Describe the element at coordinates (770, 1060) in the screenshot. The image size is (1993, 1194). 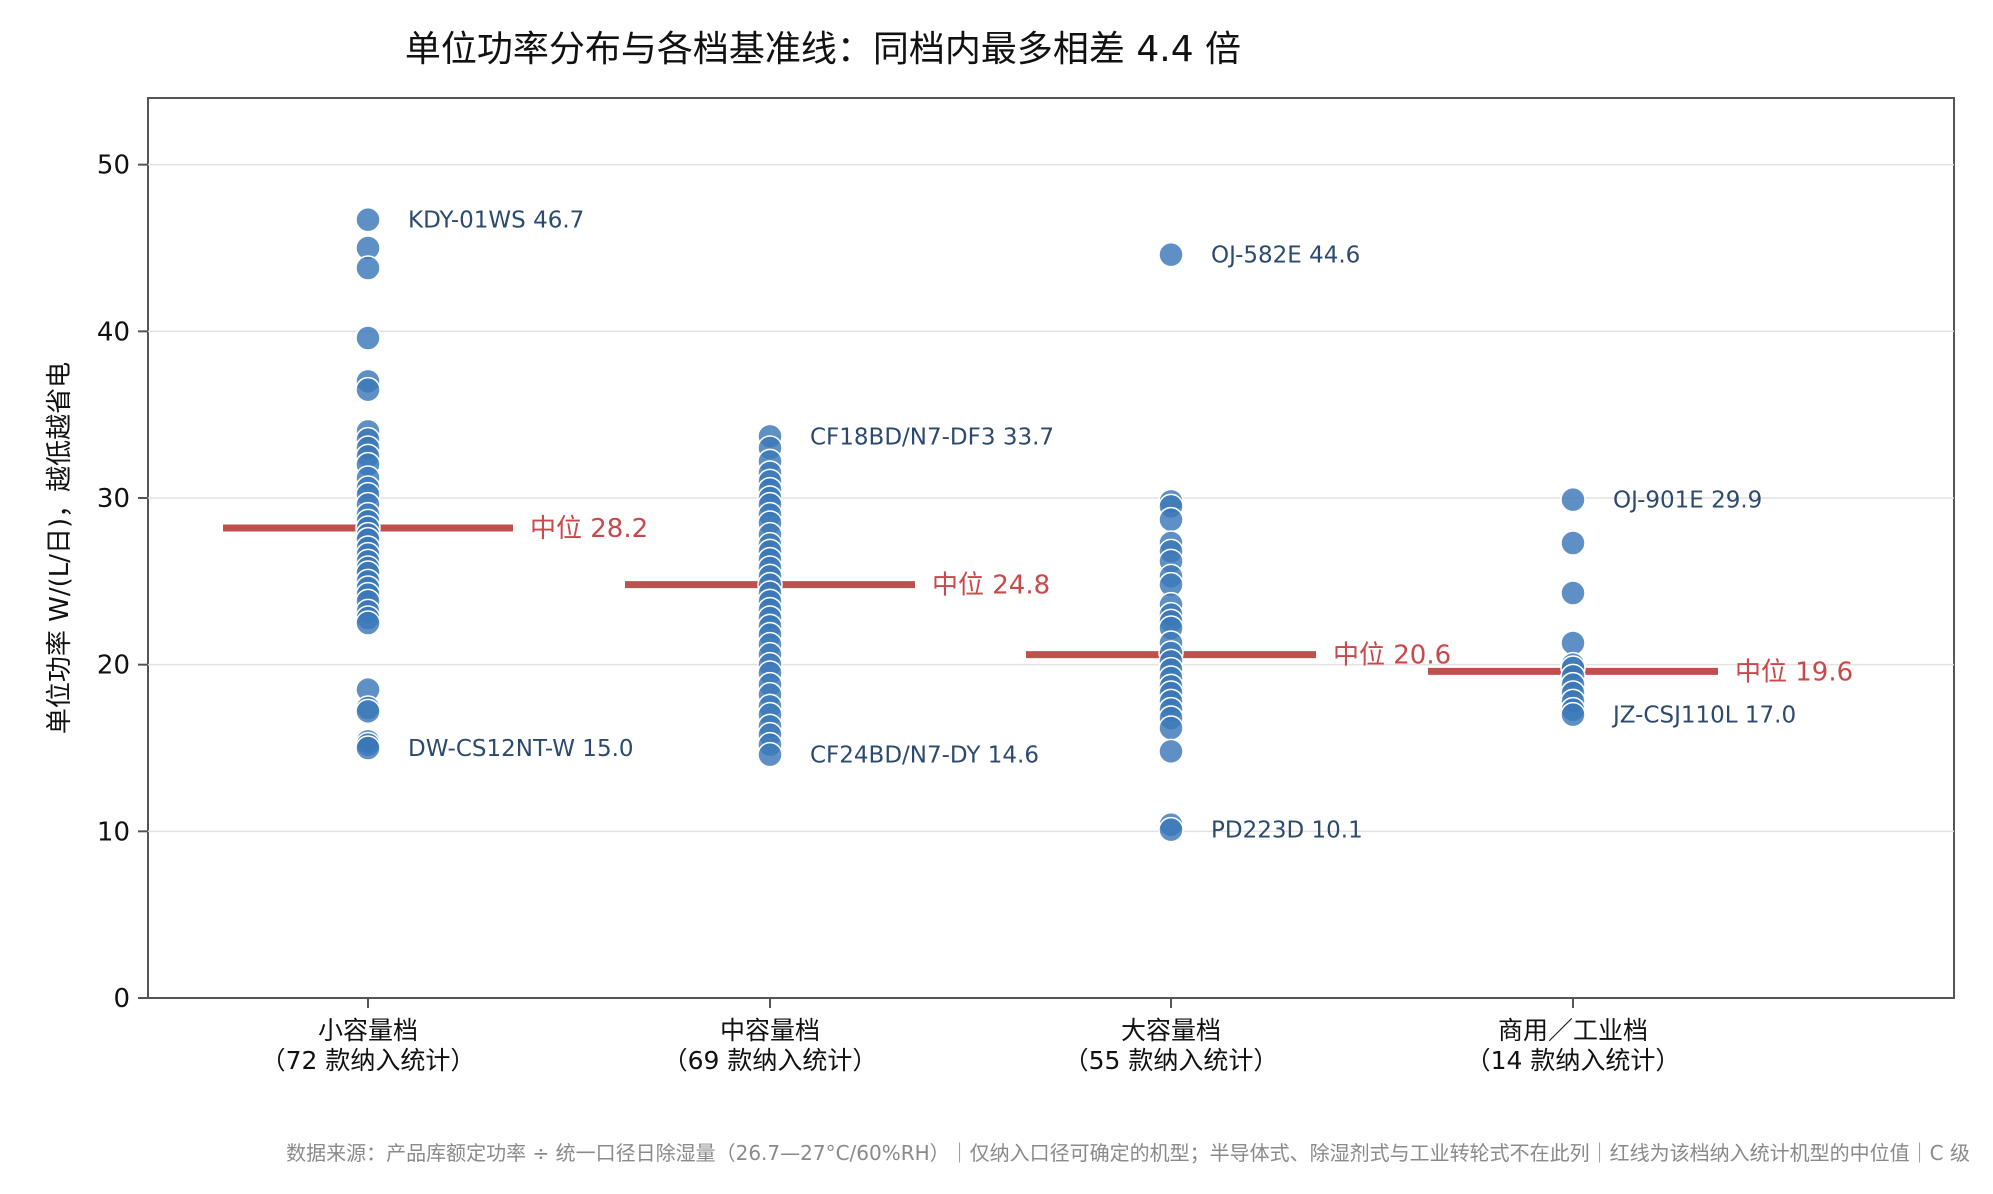
I see `x-tick-count-label: （69 款纳入统计）` at that location.